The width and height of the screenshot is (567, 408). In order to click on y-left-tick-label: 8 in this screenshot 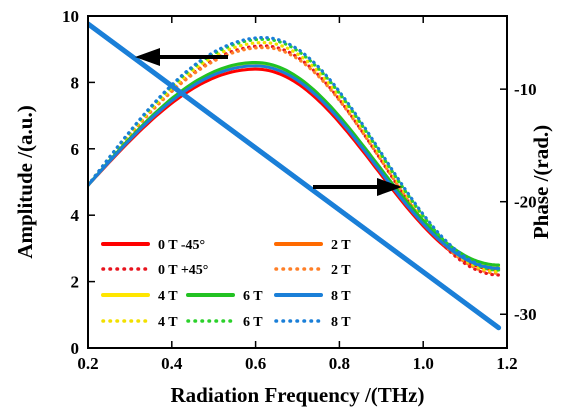, I will do `click(75, 82)`.